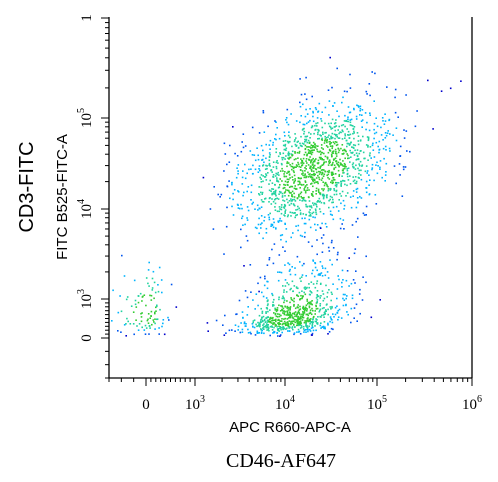 This screenshot has height=482, width=498. I want to click on x-tick-label-3: 105, so click(377, 403).